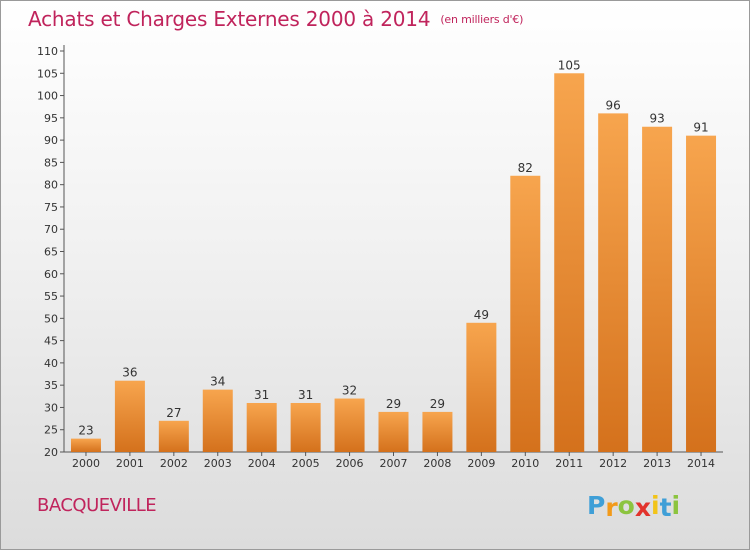 This screenshot has width=750, height=551. What do you see at coordinates (482, 19) in the screenshot?
I see `chart-subtitle: (en milliers d'€)` at bounding box center [482, 19].